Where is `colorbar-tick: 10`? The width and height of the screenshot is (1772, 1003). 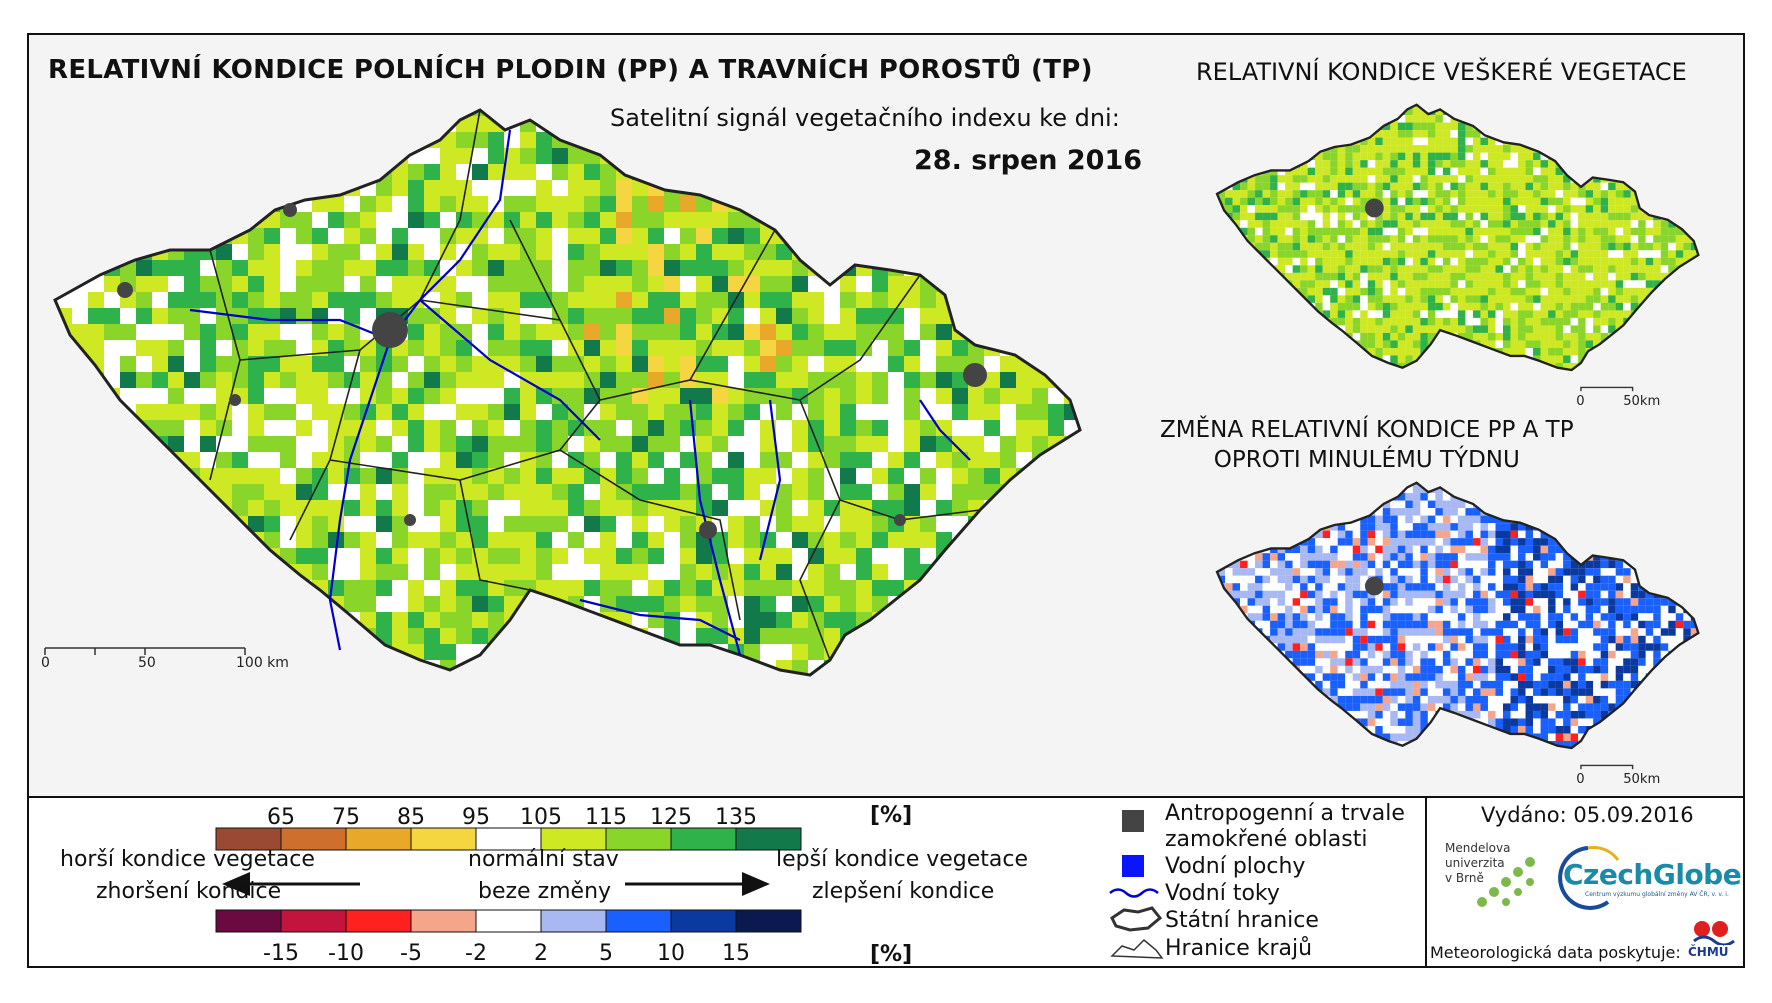
colorbar-tick: 10 is located at coordinates (671, 953).